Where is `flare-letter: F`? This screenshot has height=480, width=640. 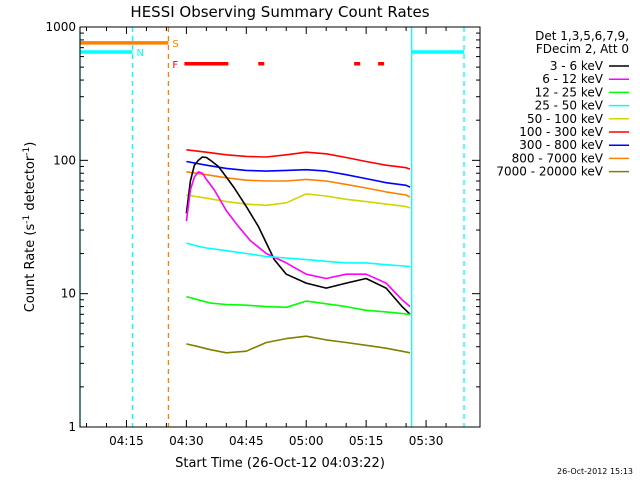 flare-letter: F is located at coordinates (175, 65).